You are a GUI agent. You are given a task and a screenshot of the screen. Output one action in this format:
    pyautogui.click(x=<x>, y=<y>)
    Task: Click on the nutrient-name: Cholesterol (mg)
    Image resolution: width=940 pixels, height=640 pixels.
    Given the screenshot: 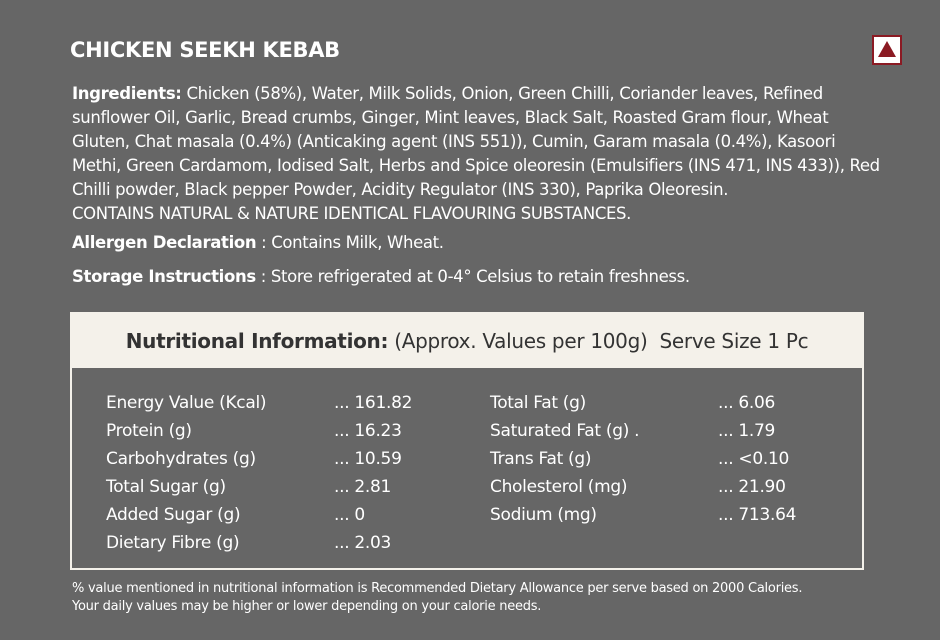 What is the action you would take?
    pyautogui.click(x=559, y=487)
    